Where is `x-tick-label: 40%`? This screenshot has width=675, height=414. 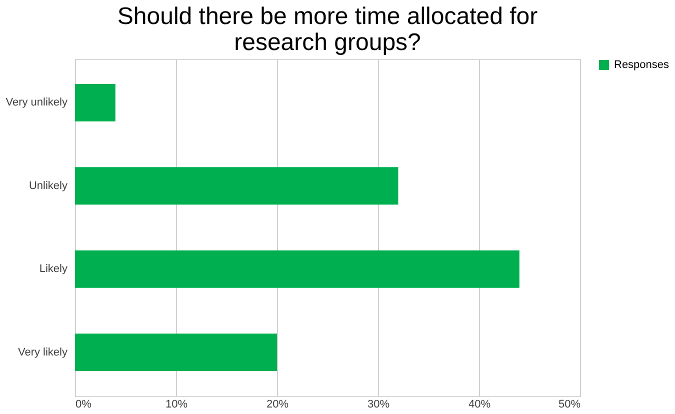
x-tick-label: 40% is located at coordinates (479, 404).